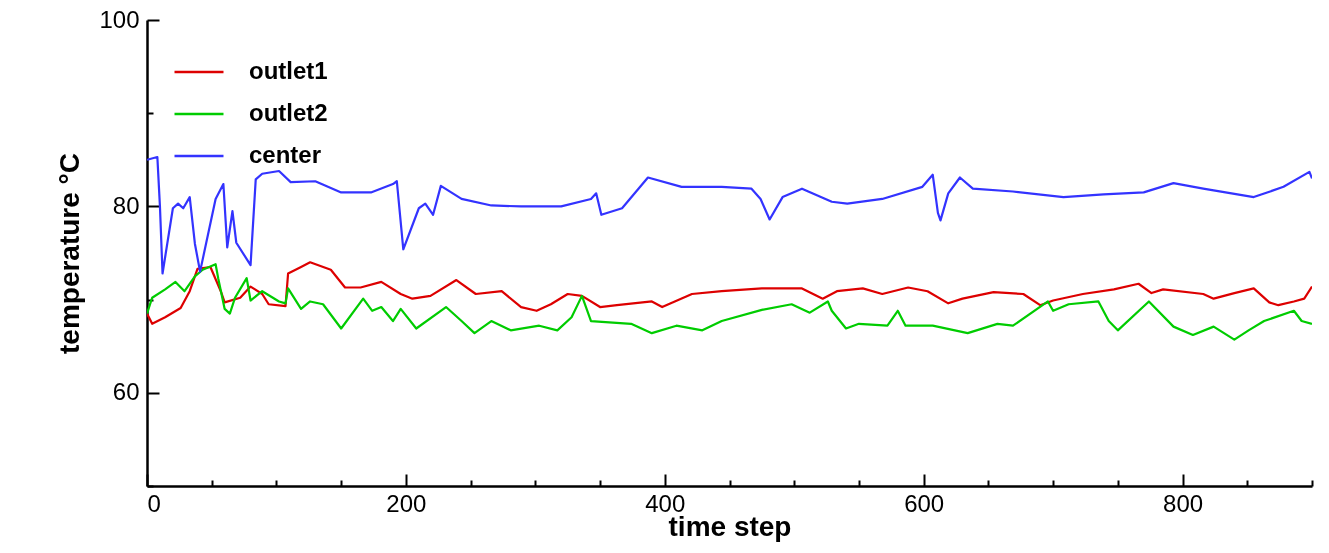 Image resolution: width=1329 pixels, height=553 pixels. What do you see at coordinates (665, 503) in the screenshot?
I see `x-tick-label: 400` at bounding box center [665, 503].